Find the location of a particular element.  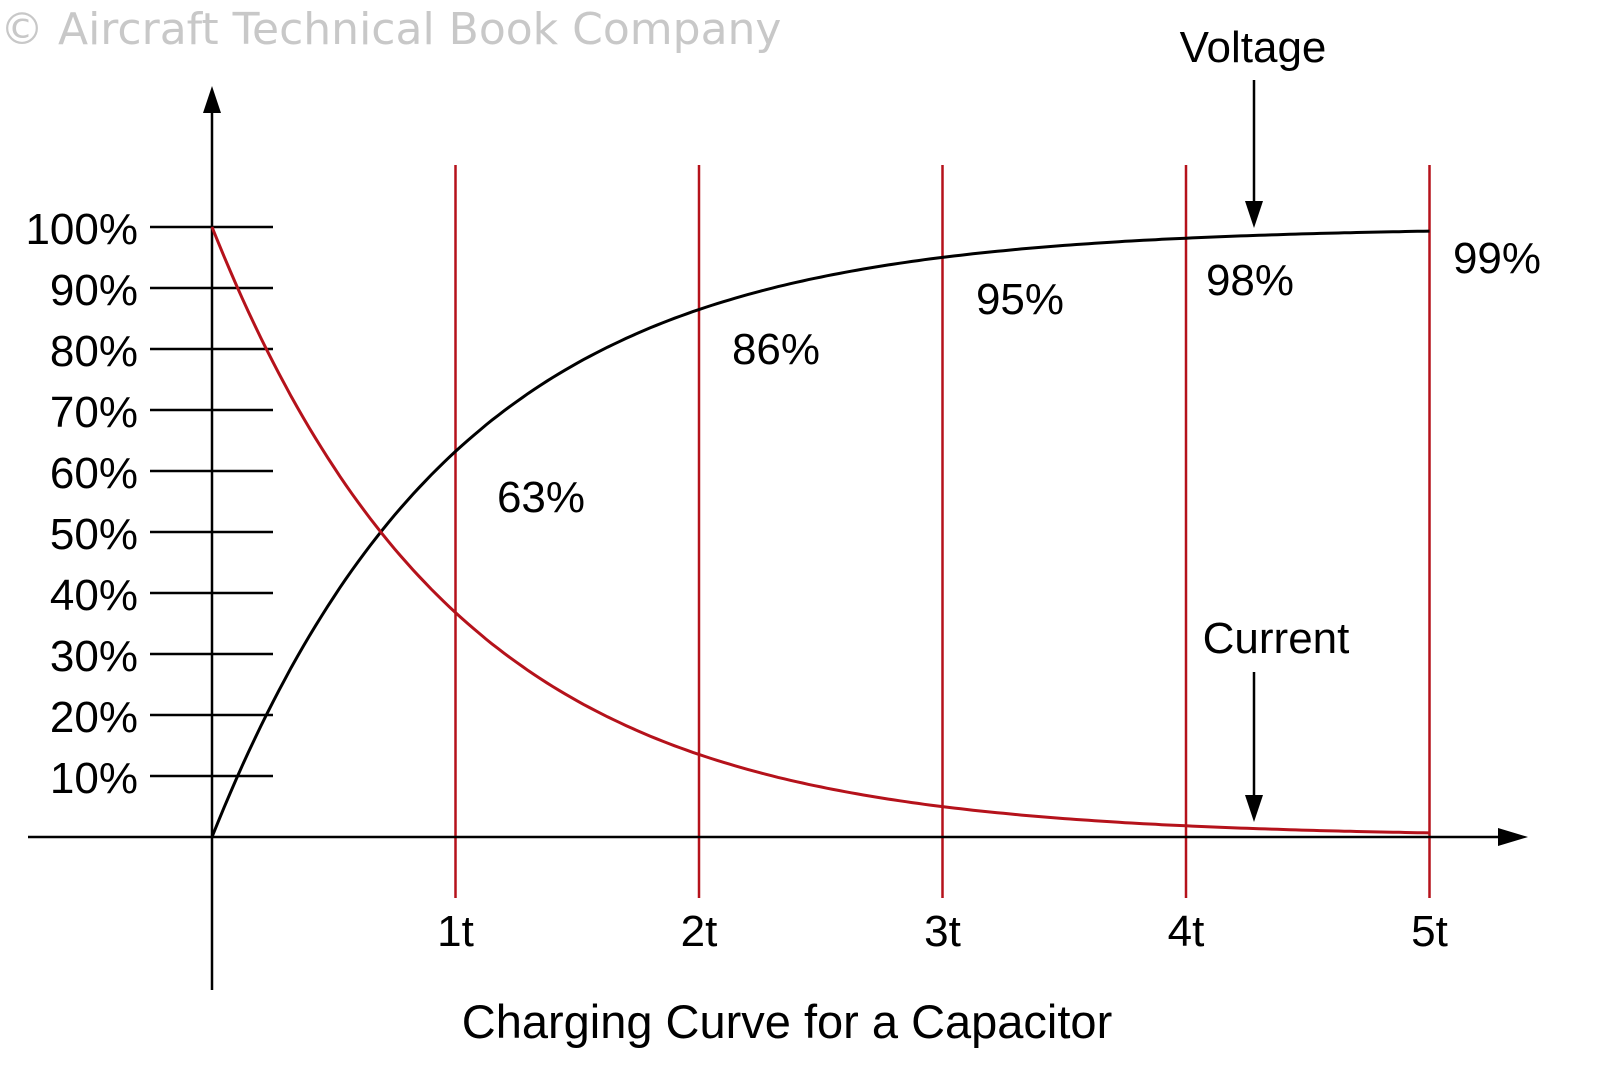

y-axis-arrowhead is located at coordinates (212, 99).